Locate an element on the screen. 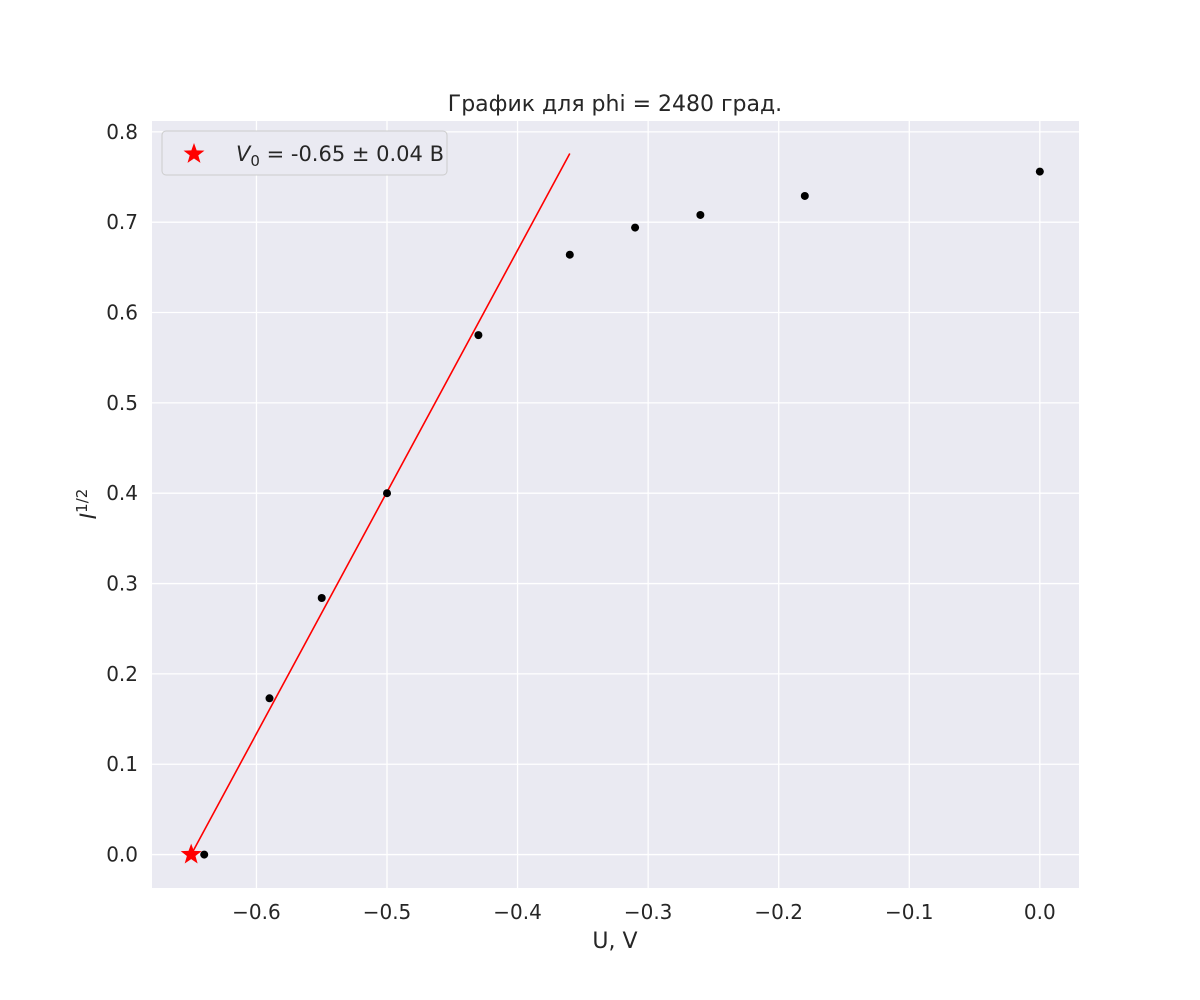  y-axis-label: I1/2 is located at coordinates (87, 504).